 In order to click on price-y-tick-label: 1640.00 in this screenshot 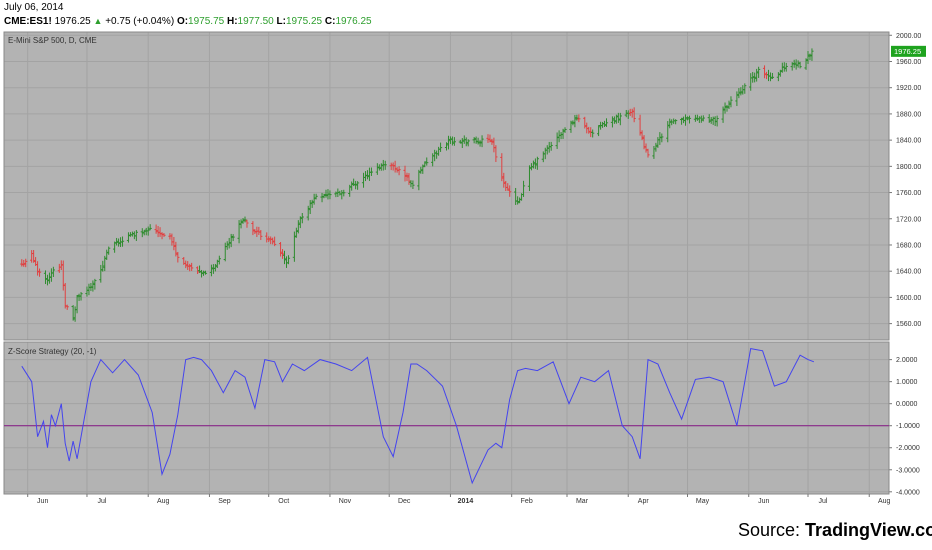, I will do `click(908, 272)`.